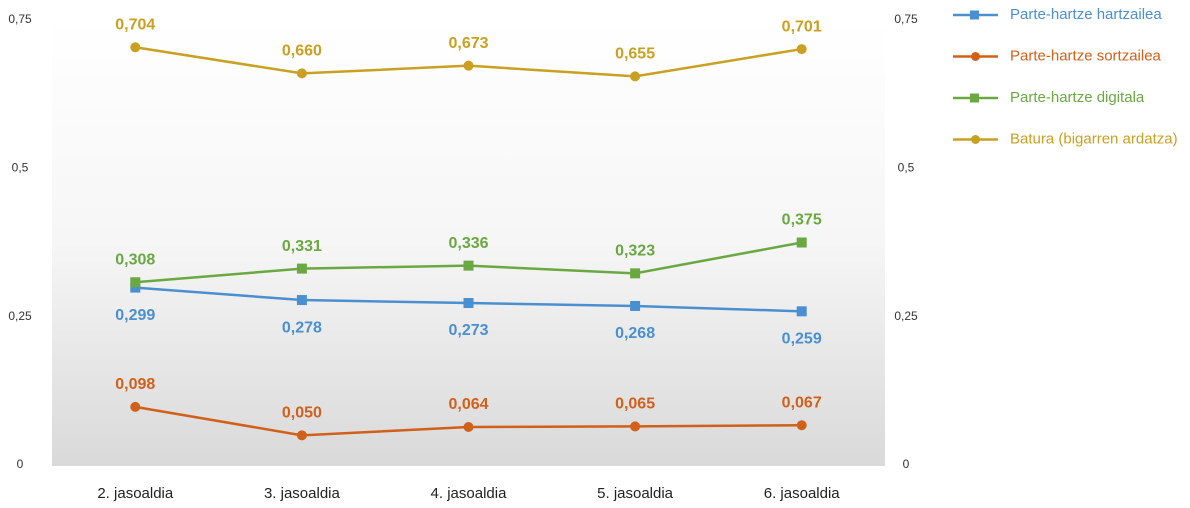  I want to click on y2-tick-label: 0,5, so click(906, 168).